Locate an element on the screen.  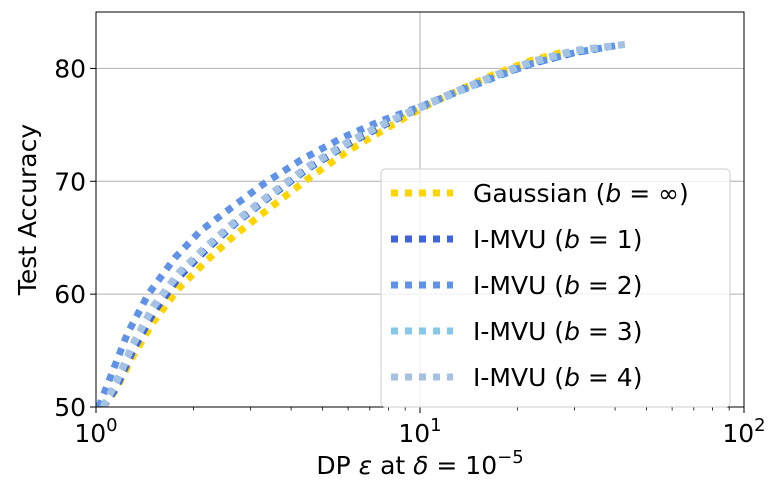
x-tick-label: 10² is located at coordinates (743, 431).